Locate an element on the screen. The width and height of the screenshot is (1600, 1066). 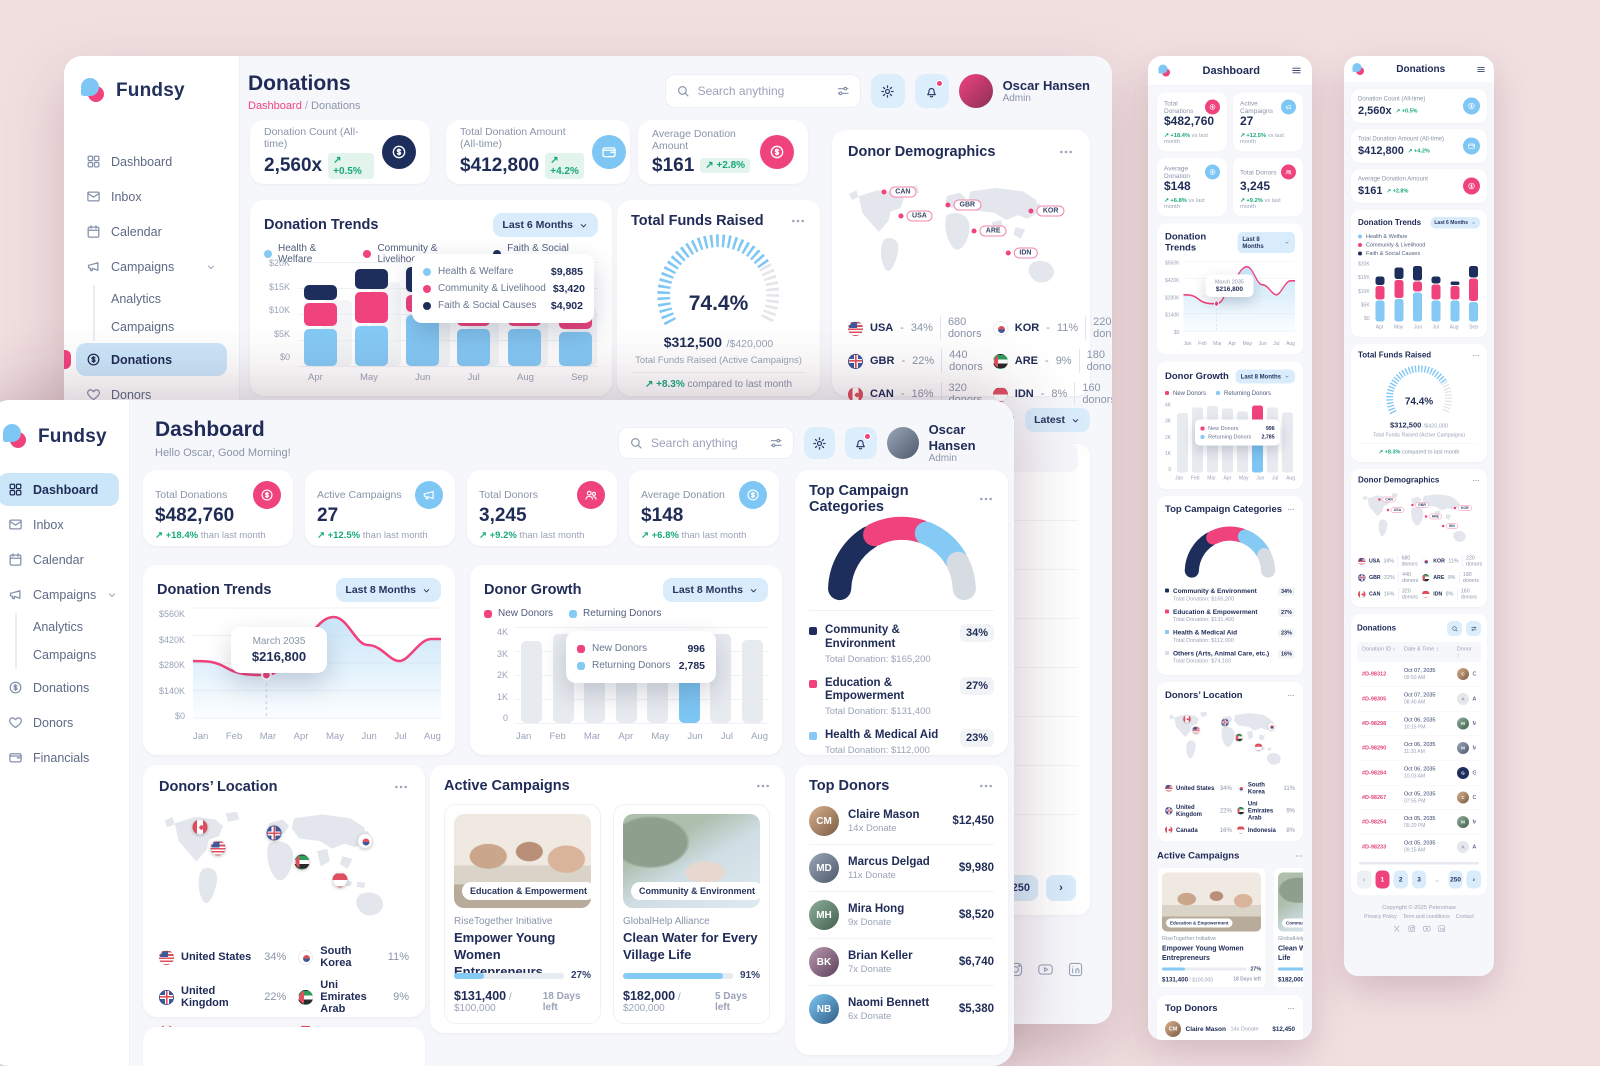
terms-link: Term and conditions is located at coordinates (1426, 916).